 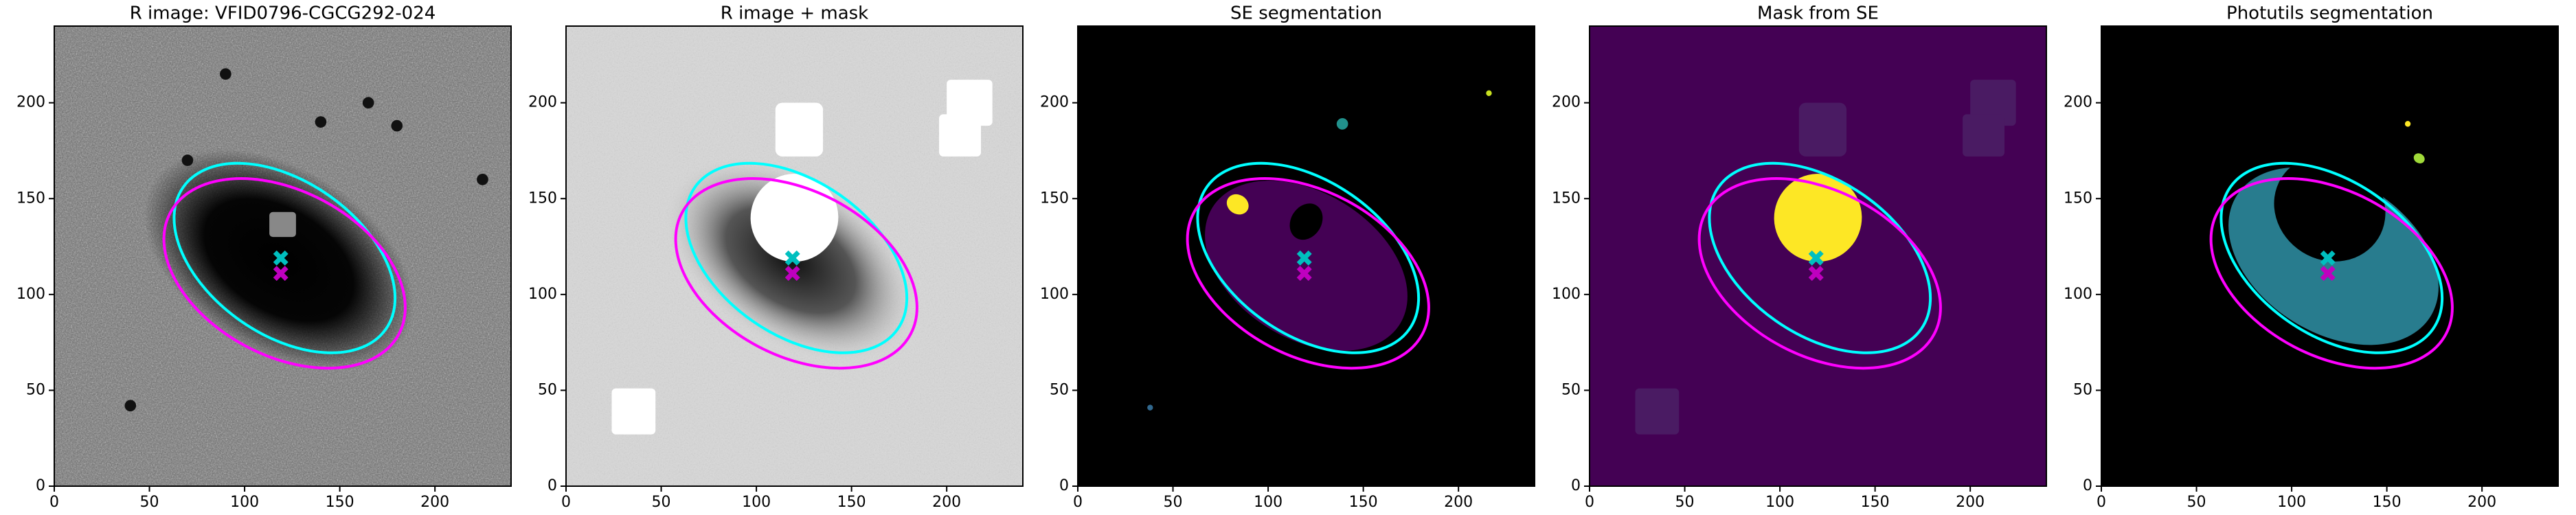 I want to click on panel-title: SE segmentation, so click(x=1306, y=13).